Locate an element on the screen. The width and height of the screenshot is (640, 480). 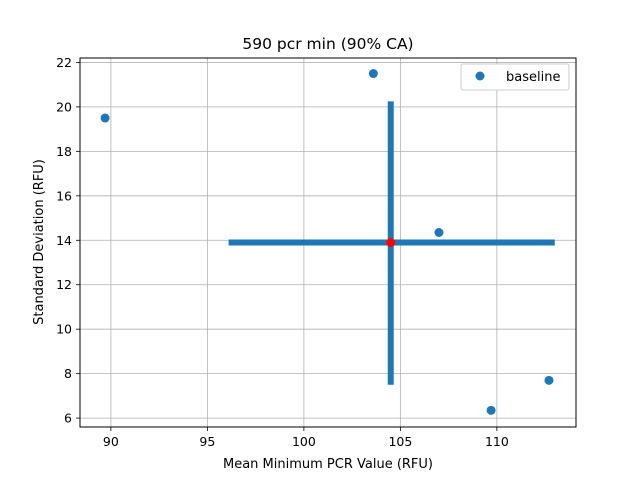
x-tick-label: 90 is located at coordinates (111, 441).